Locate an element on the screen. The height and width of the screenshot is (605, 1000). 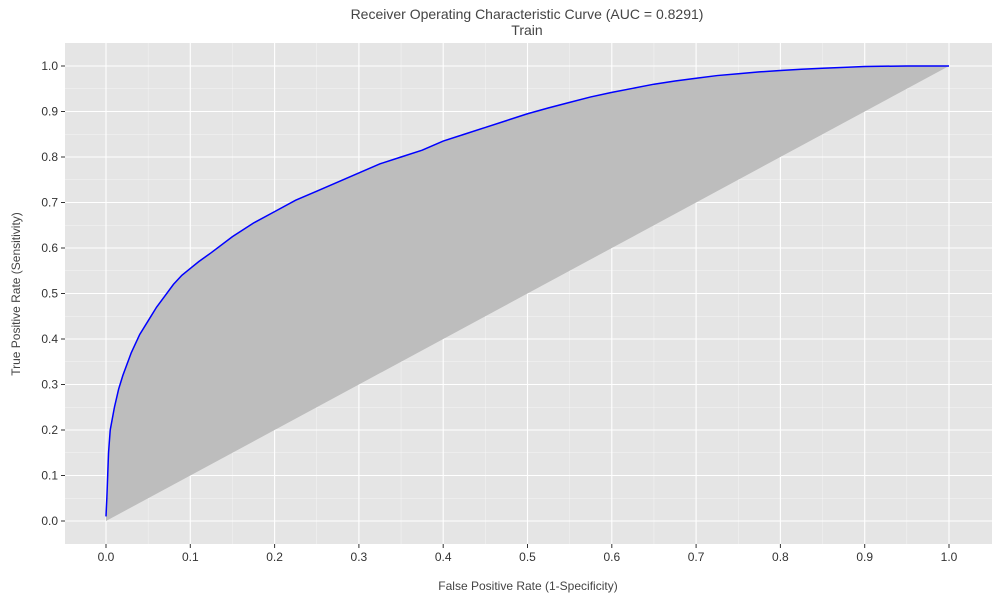
x-tick-label: 0.6 is located at coordinates (611, 557).